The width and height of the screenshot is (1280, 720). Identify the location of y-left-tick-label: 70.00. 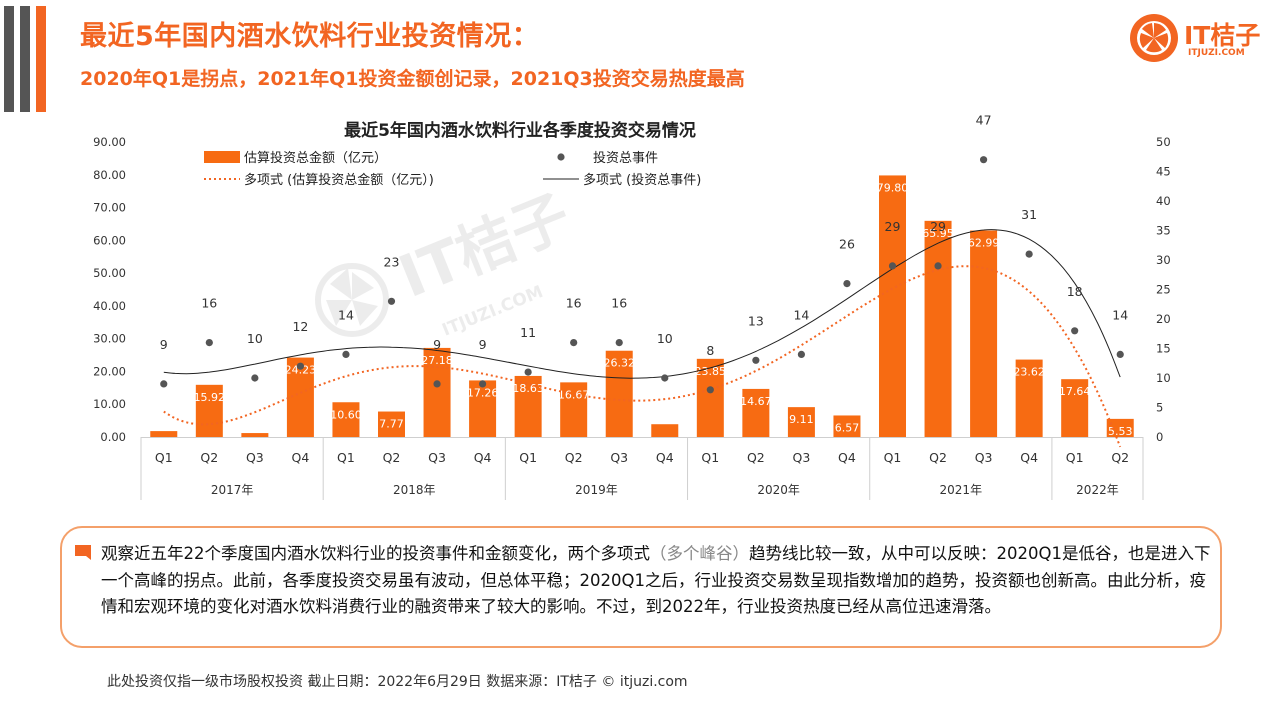
(109, 208).